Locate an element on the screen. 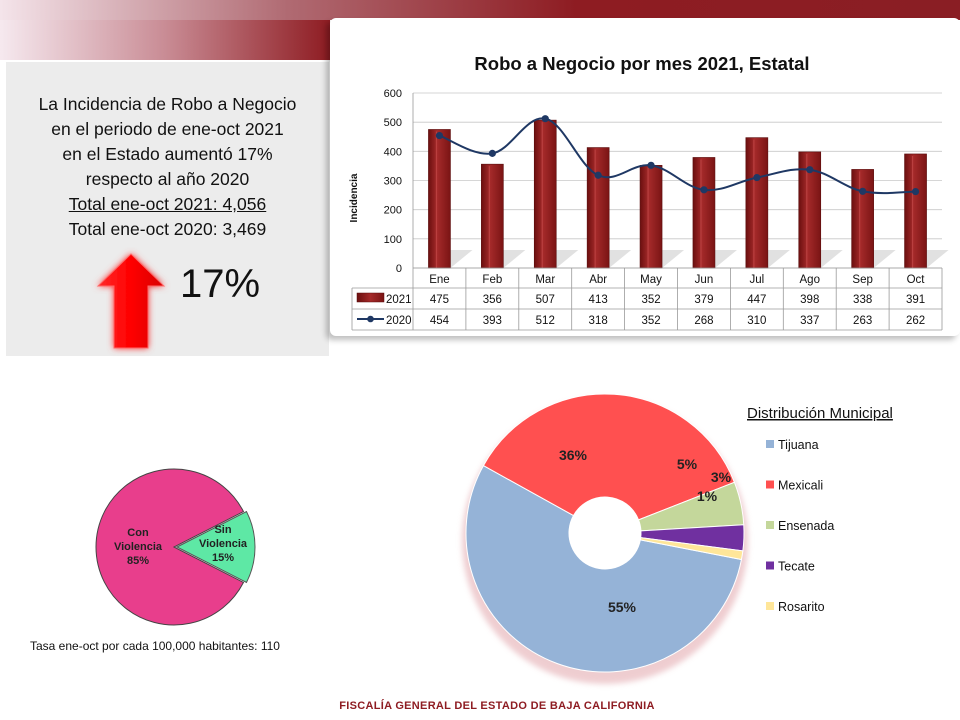 The width and height of the screenshot is (960, 720). y-tick-label: 500 is located at coordinates (393, 123).